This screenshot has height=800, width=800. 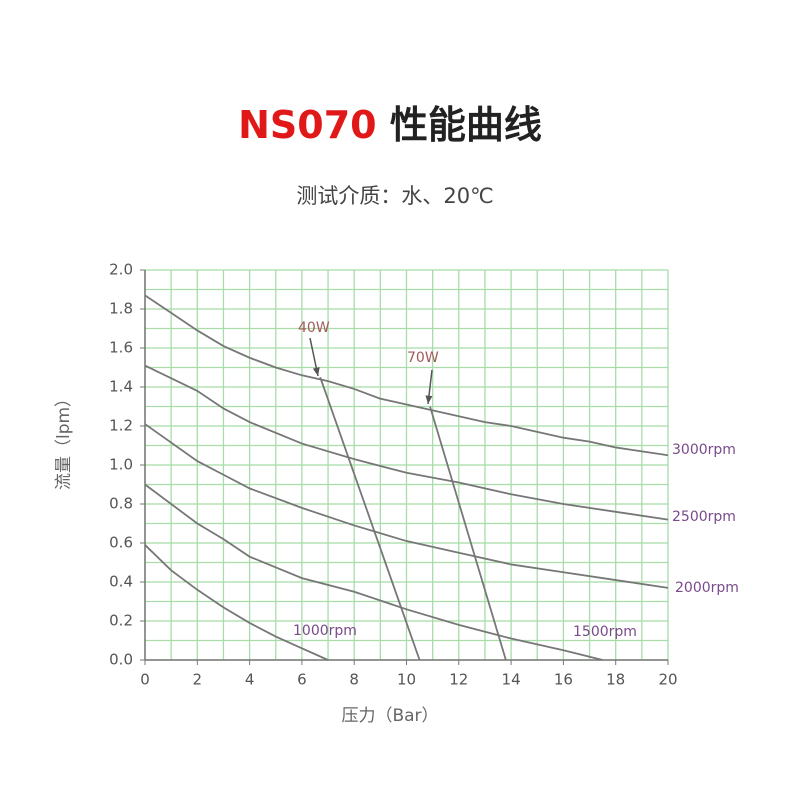 What do you see at coordinates (302, 680) in the screenshot?
I see `x-tick-label: 6` at bounding box center [302, 680].